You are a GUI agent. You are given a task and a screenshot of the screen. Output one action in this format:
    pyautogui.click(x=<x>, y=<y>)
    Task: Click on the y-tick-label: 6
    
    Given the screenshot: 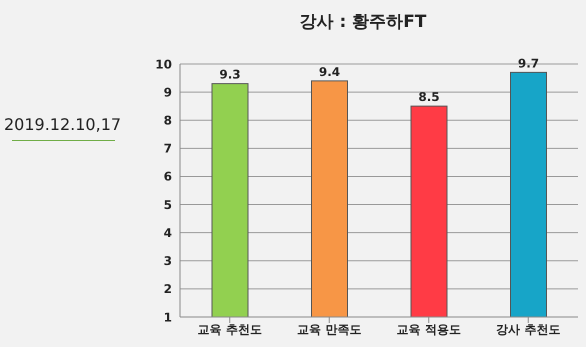 What is the action you would take?
    pyautogui.click(x=168, y=177)
    